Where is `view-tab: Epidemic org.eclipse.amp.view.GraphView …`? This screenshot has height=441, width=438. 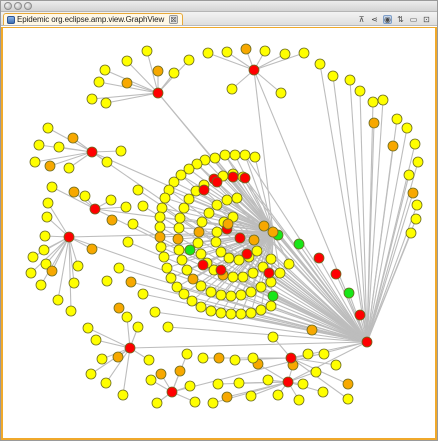 view-tab: Epidemic org.eclipse.amp.view.GraphView … is located at coordinates (93, 19).